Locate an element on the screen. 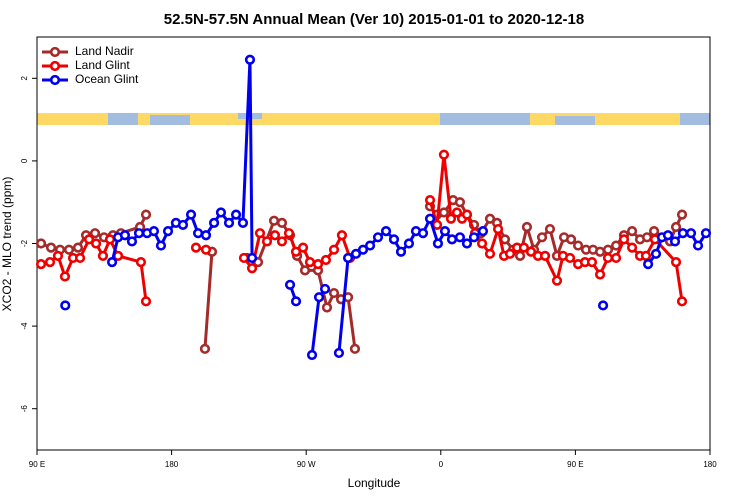  land-ocean-strip is located at coordinates (373, 119).